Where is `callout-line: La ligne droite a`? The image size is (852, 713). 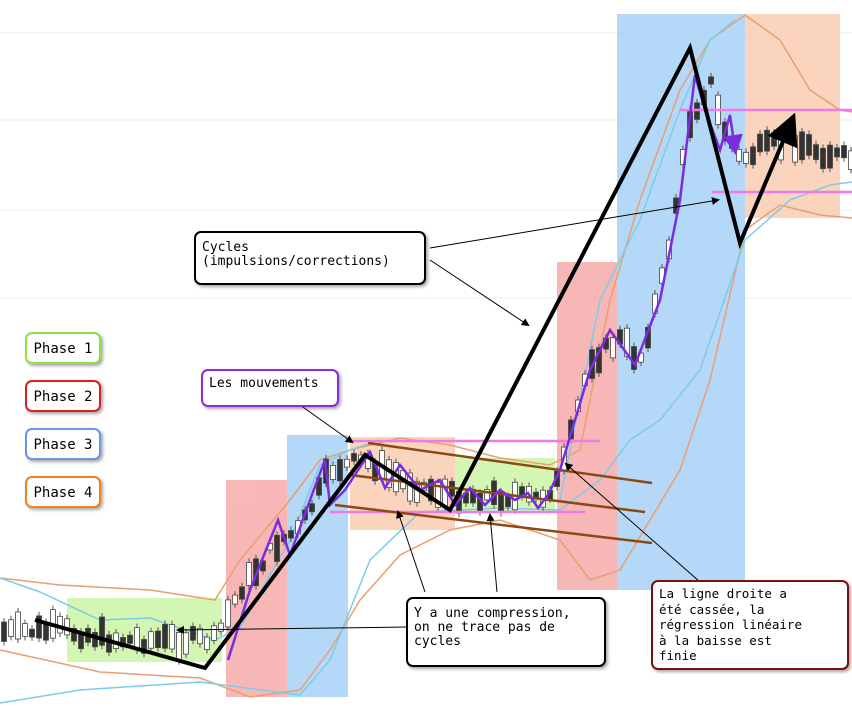
callout-line: La ligne droite a is located at coordinates (723, 593).